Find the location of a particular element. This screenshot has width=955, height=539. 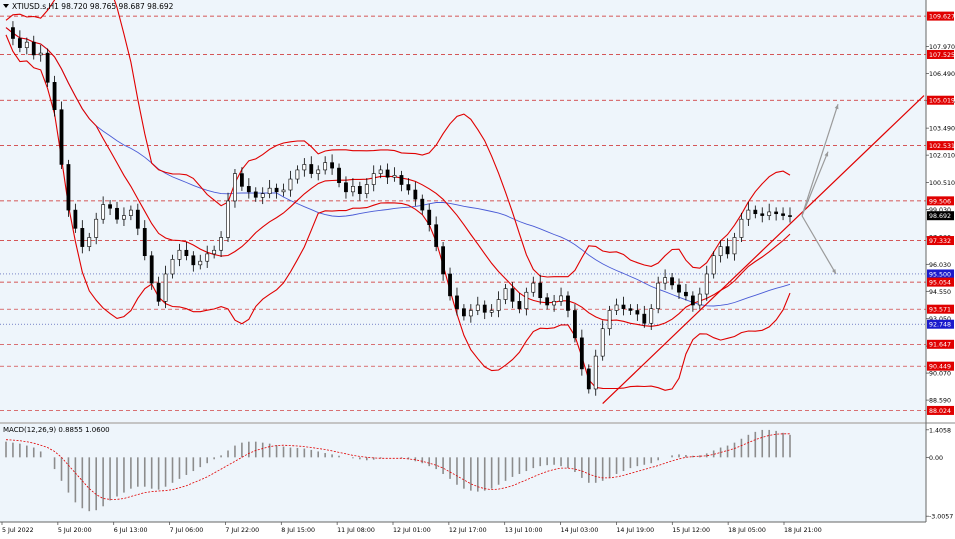

price-tag-label: 105.019 is located at coordinates (942, 101).